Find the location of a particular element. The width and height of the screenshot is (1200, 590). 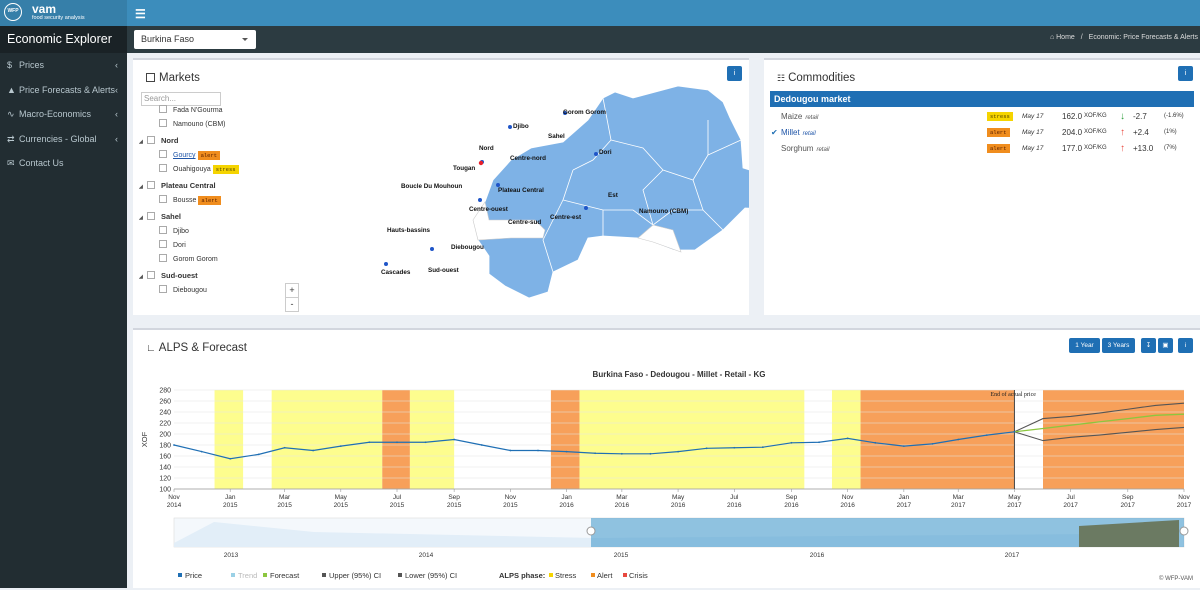

commodity-name: Millet retail is located at coordinates (798, 133).